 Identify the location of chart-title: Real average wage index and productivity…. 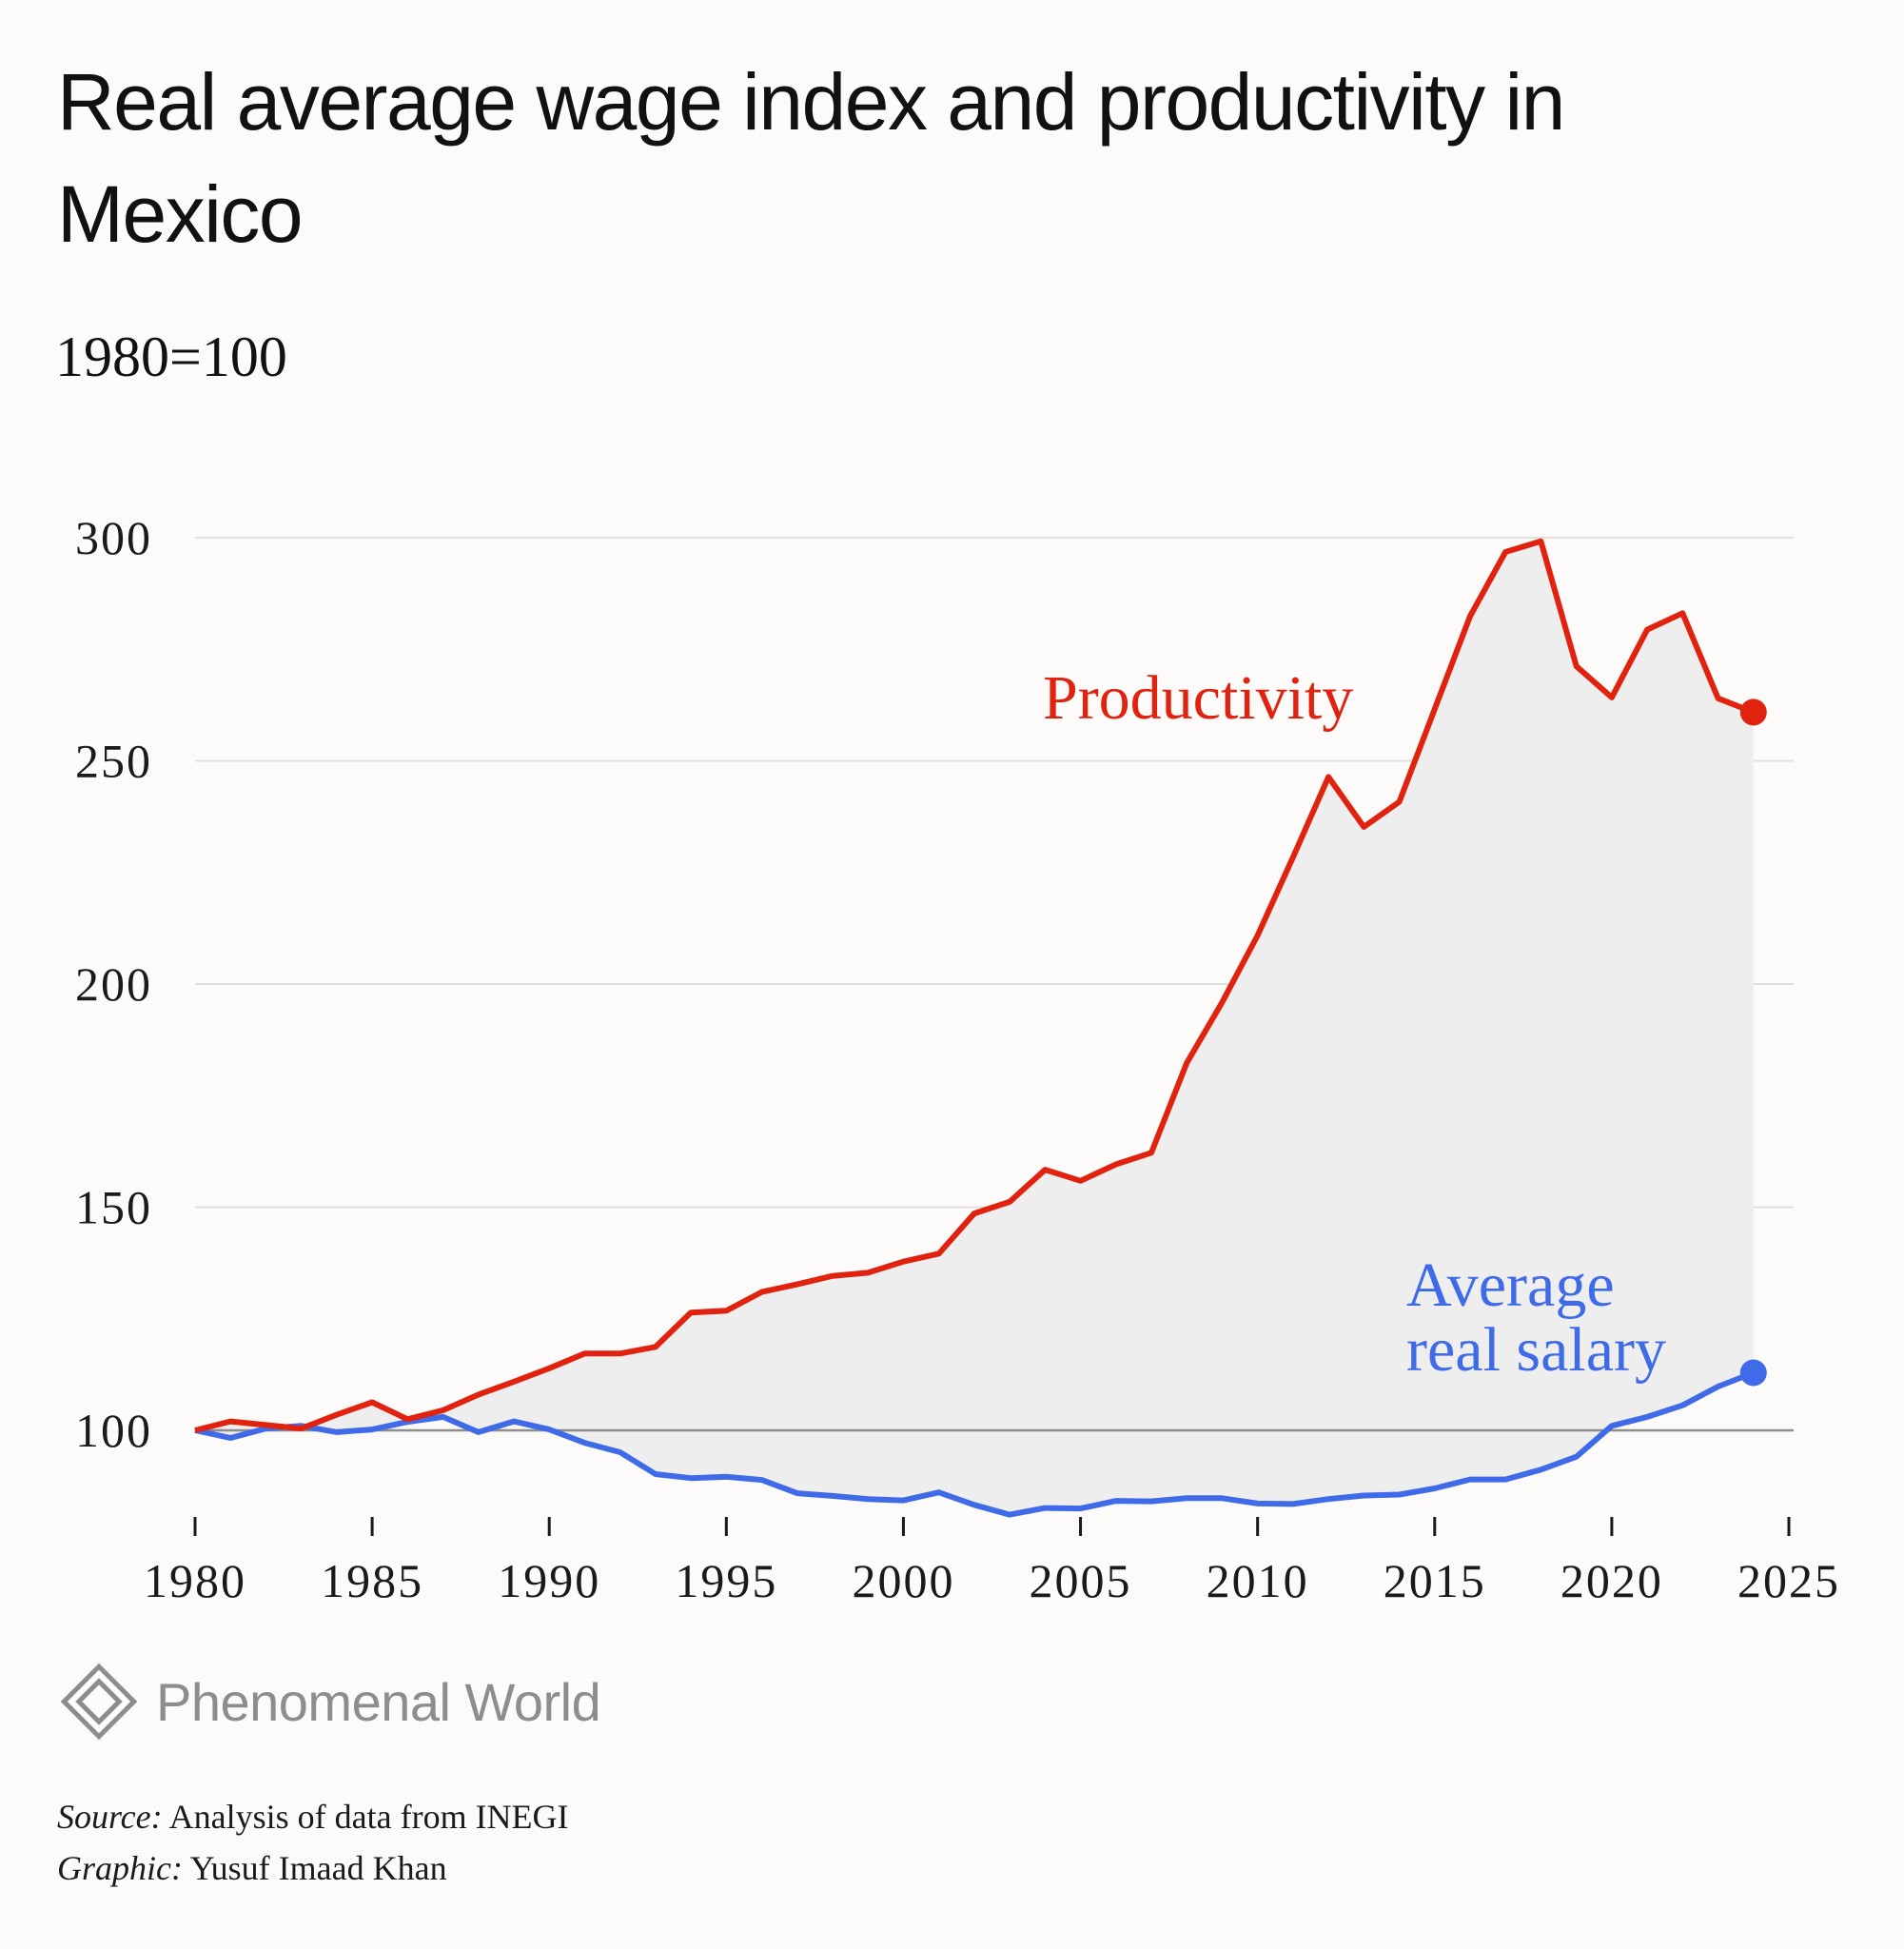
(811, 158).